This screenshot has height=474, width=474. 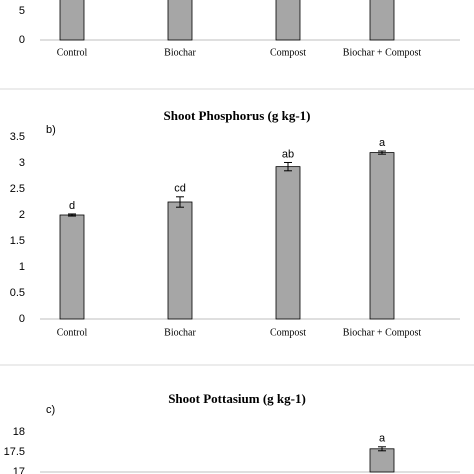 What do you see at coordinates (17, 137) in the screenshot?
I see `y-tick-label: 3.5` at bounding box center [17, 137].